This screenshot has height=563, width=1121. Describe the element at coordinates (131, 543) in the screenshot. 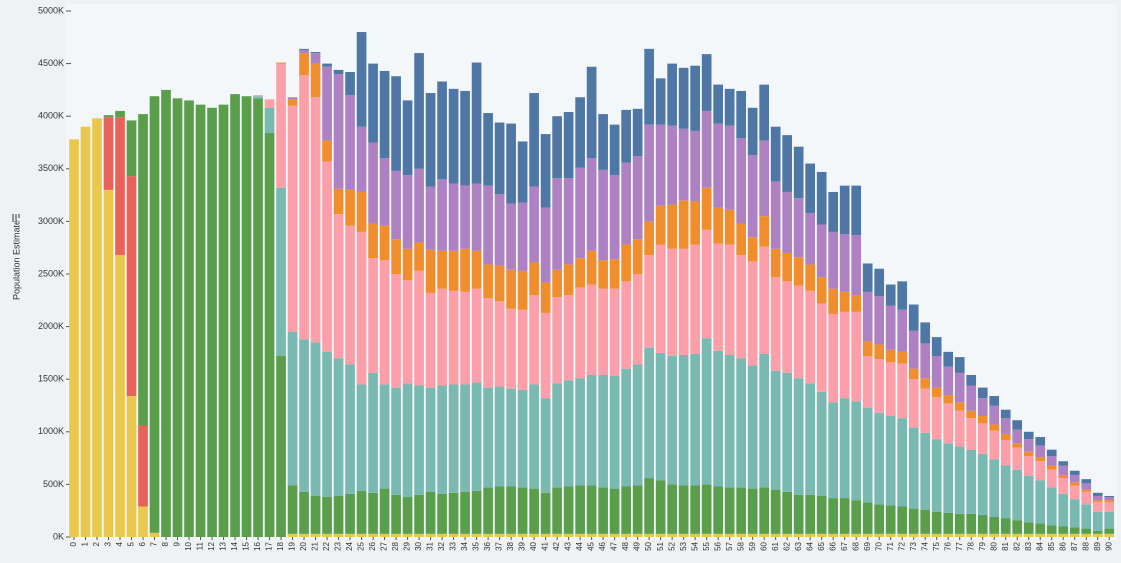

I see `x-tick-label: 5` at that location.